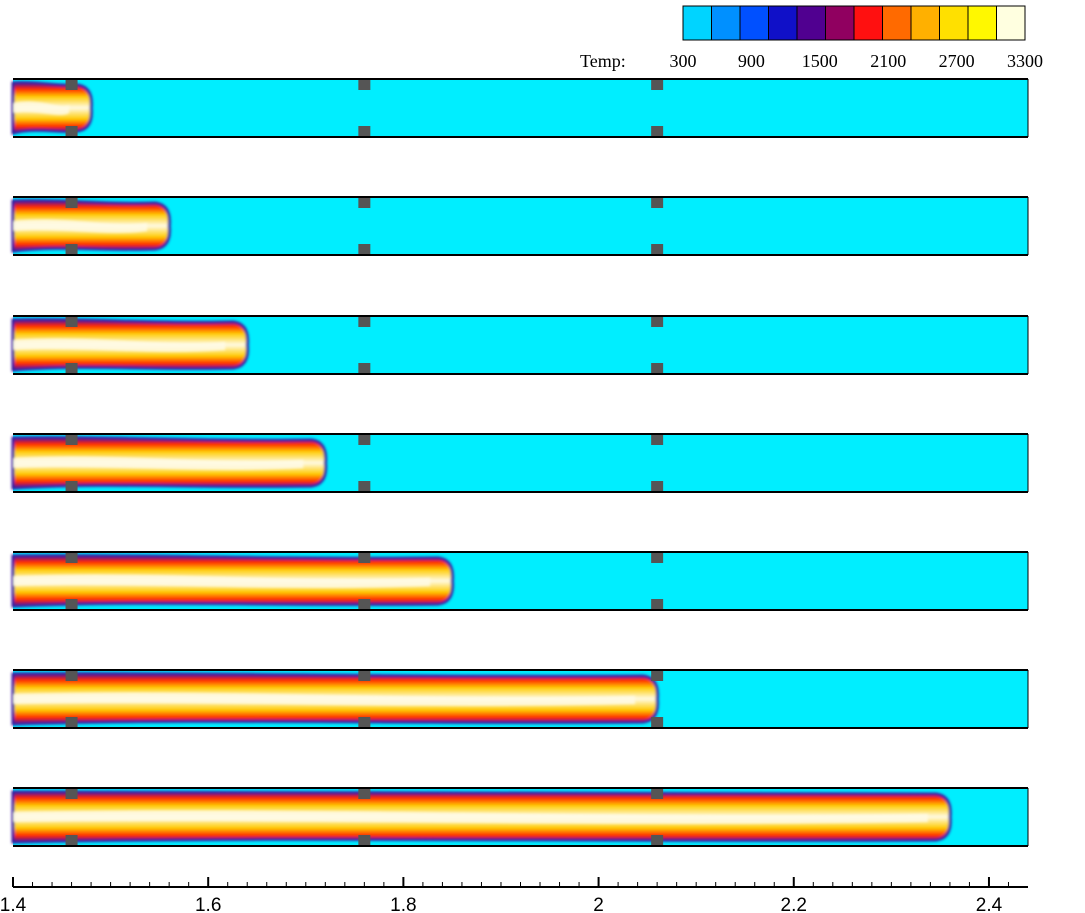 The height and width of the screenshot is (913, 1085). I want to click on x-axis-tick-label: 1.6, so click(208, 904).